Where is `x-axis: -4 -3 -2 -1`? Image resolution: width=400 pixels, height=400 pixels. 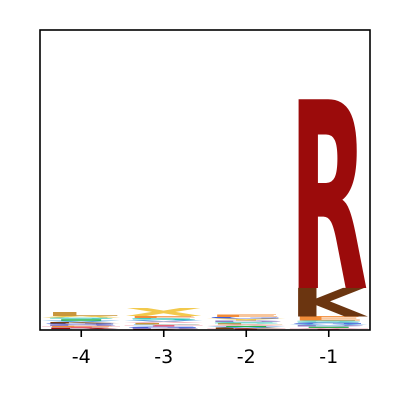
x-axis: -4 -3 -2 -1 is located at coordinates (205, 349).